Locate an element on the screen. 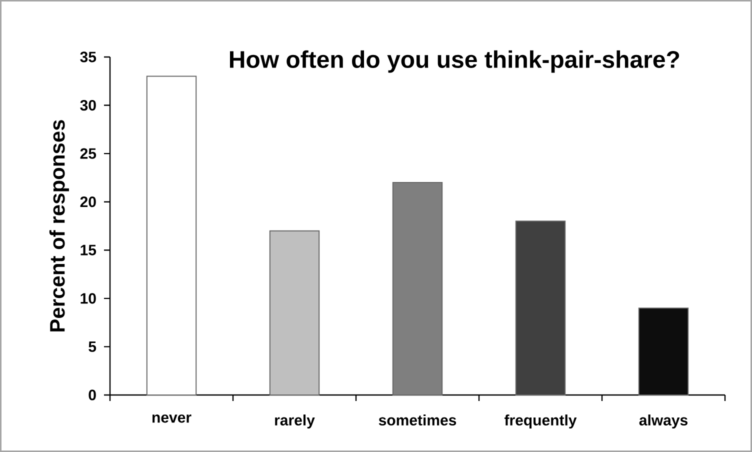  x-tick-label: rarely is located at coordinates (295, 421).